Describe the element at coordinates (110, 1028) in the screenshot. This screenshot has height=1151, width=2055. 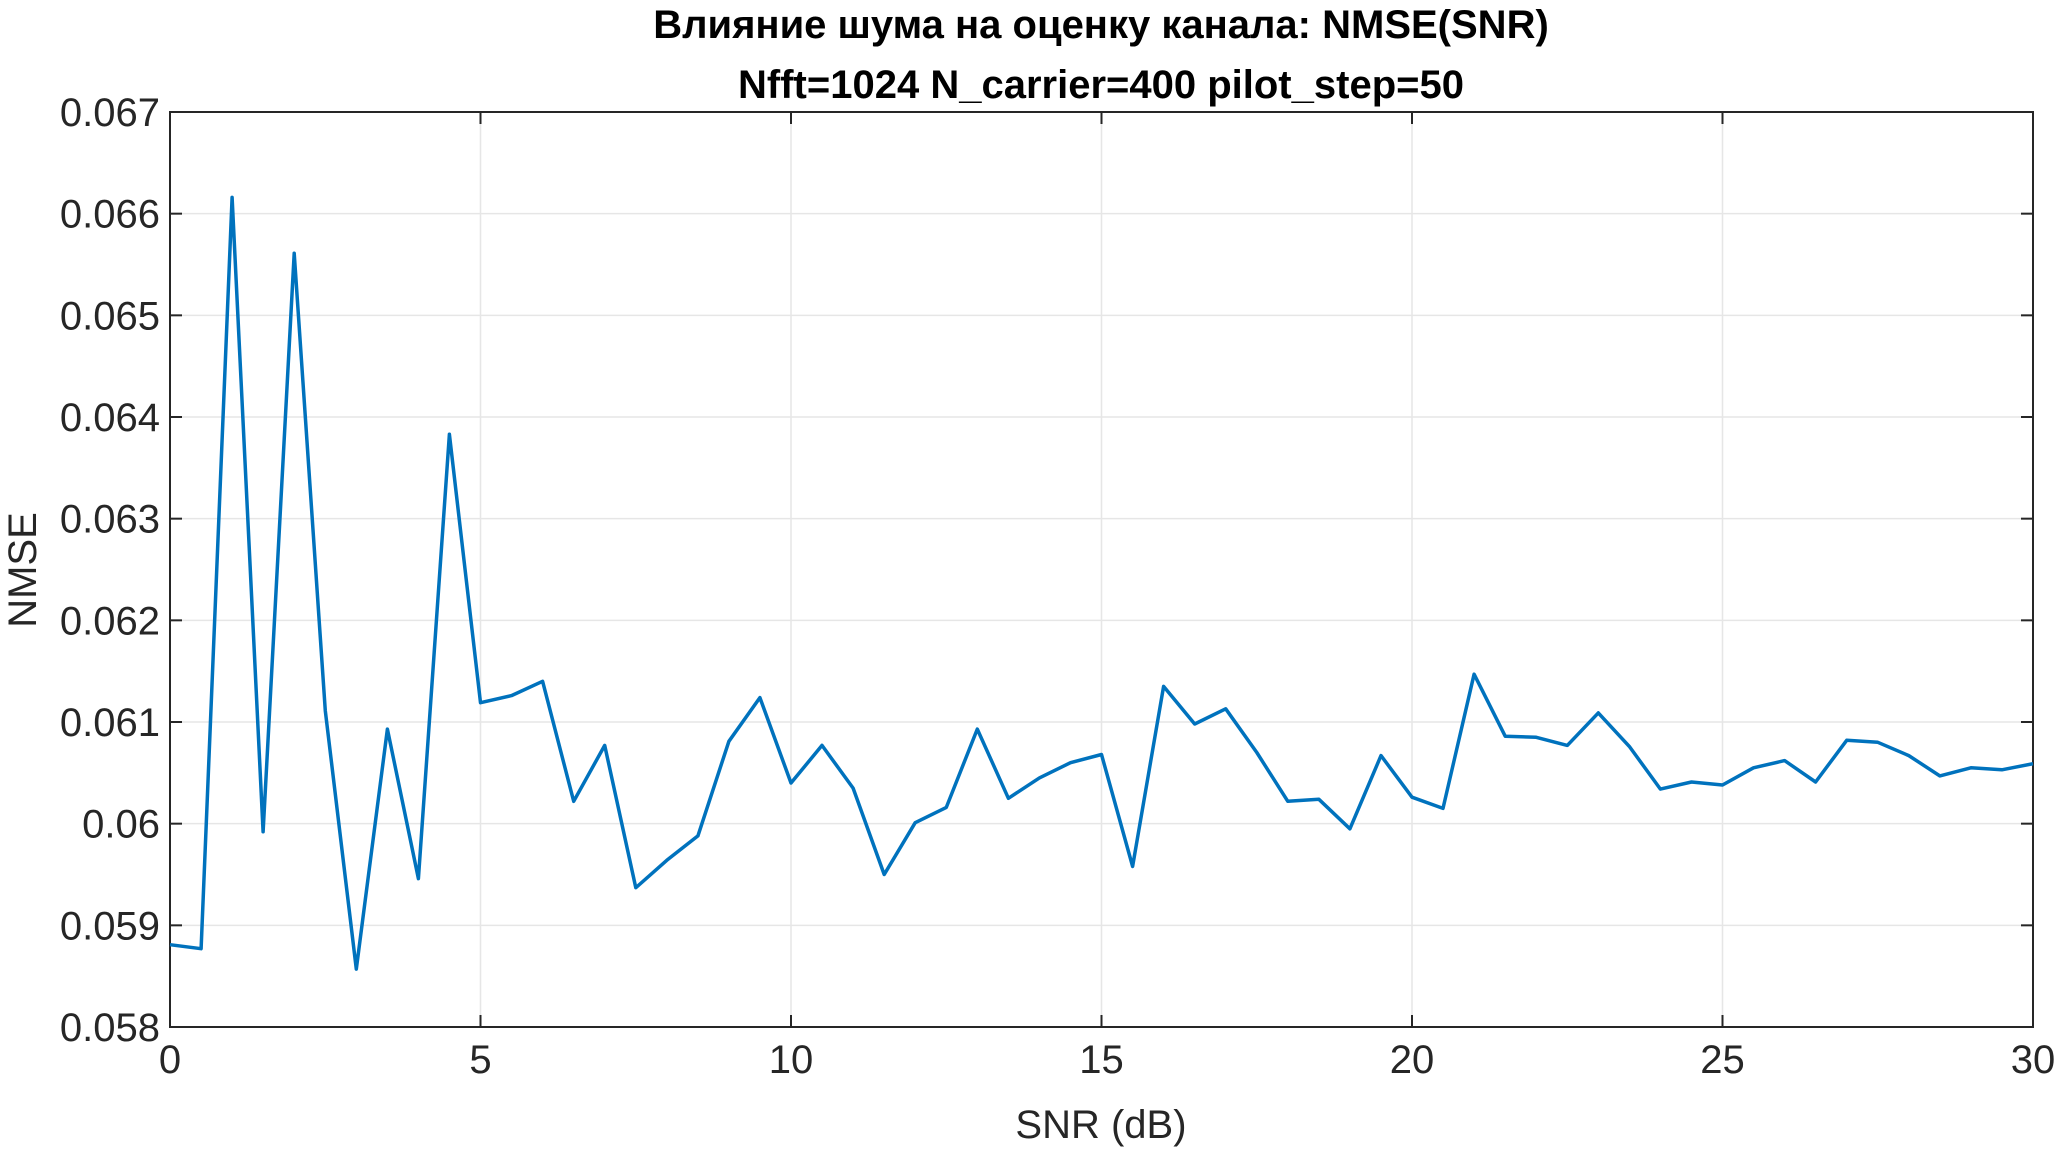
I see `y-tick-label: 0.058` at that location.